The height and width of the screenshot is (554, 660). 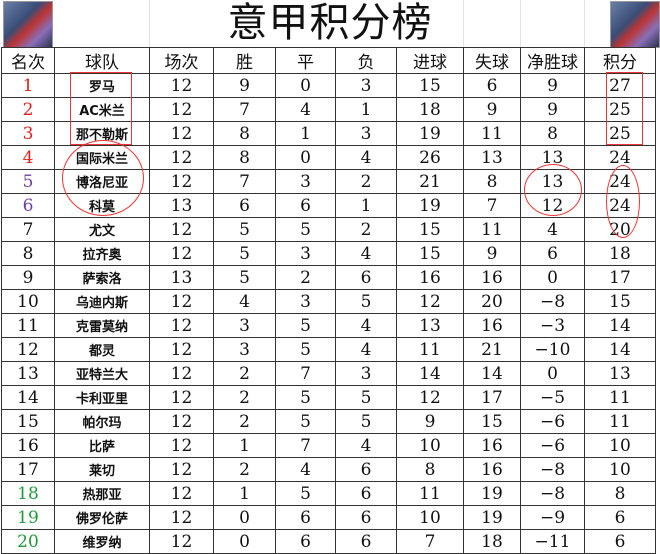 I want to click on goal-diff-cell: 4, so click(x=552, y=229).